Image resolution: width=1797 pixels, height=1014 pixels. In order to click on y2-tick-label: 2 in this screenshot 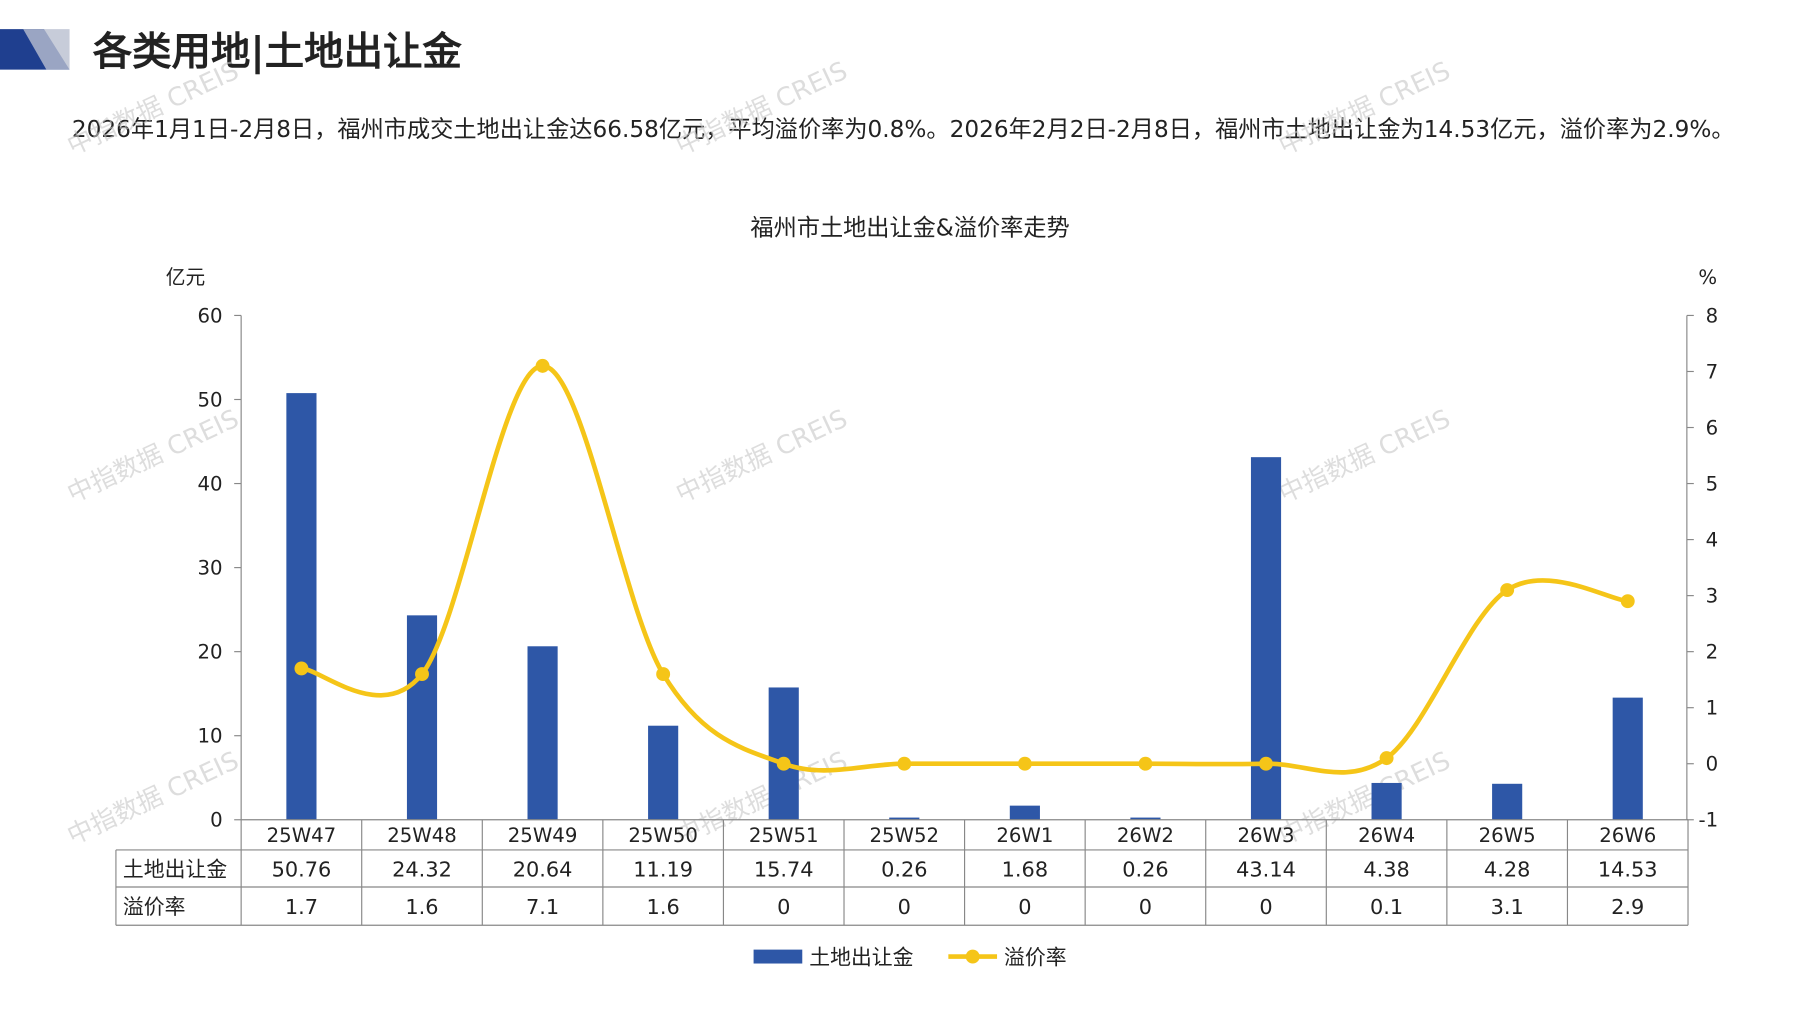, I will do `click(1712, 652)`.